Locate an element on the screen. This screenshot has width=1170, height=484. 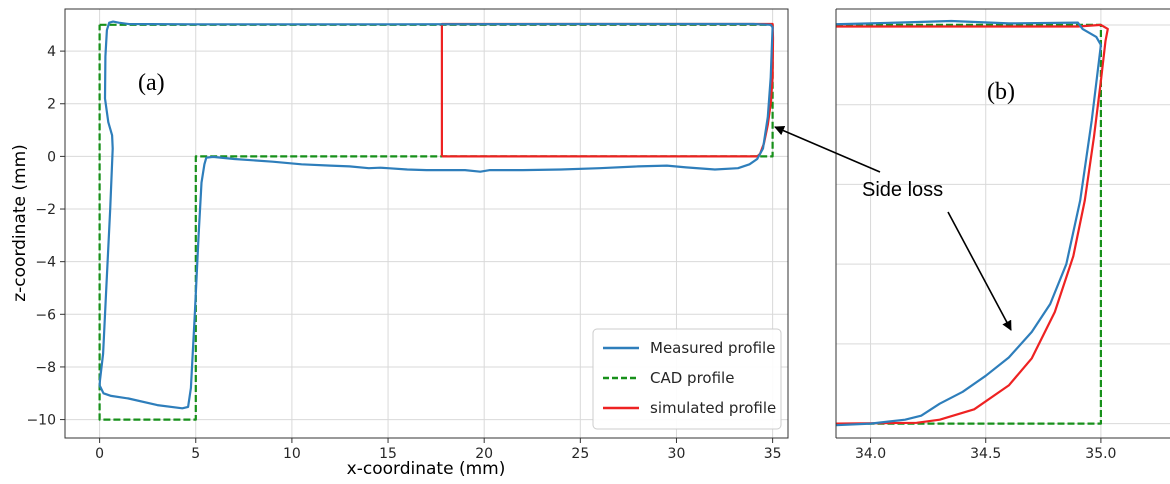
panel-b-ticks: 34.0 34.5 35.0 is located at coordinates (985, 450).